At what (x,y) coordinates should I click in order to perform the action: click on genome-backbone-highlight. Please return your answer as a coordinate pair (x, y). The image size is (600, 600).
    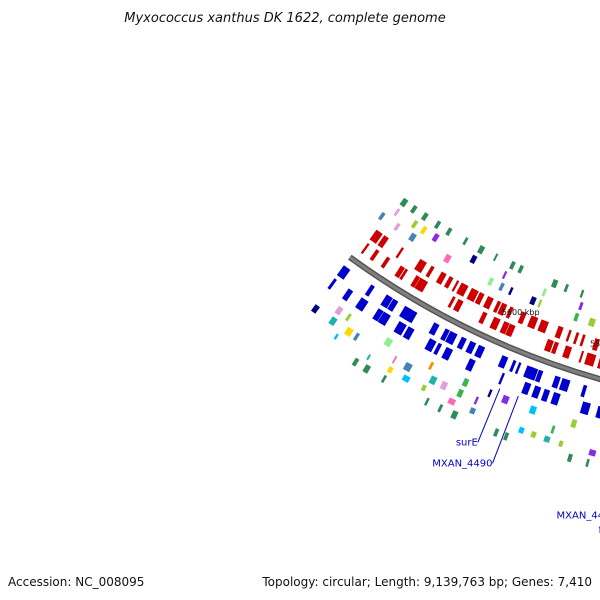
    Looking at the image, I should click on (474, 318).